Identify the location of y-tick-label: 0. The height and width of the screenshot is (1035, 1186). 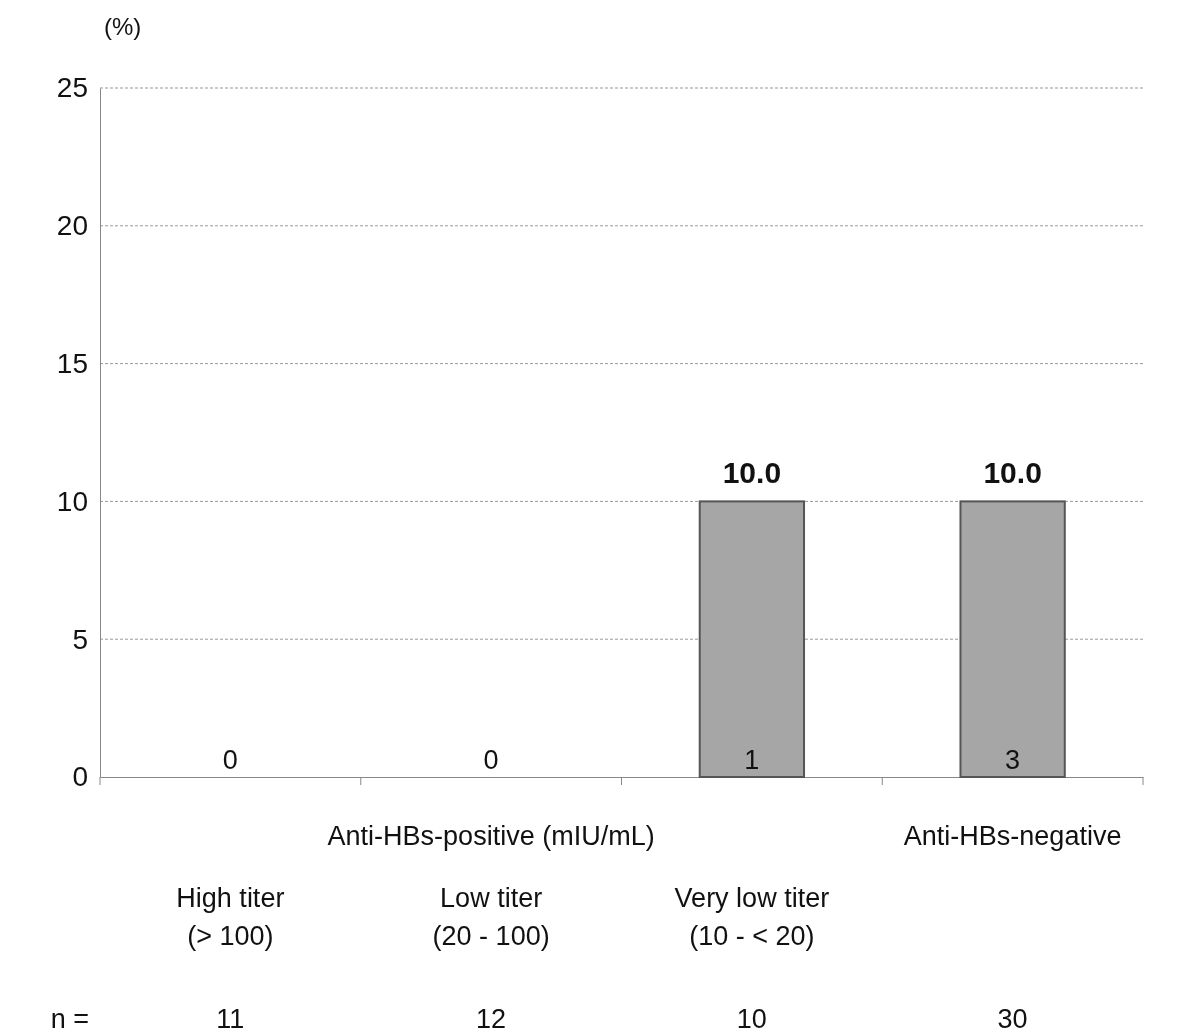
(80, 777).